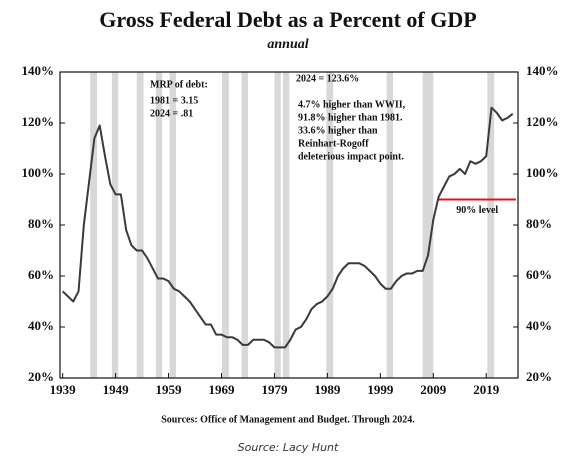  Describe the element at coordinates (38, 121) in the screenshot. I see `y-tick-label: 120%` at that location.